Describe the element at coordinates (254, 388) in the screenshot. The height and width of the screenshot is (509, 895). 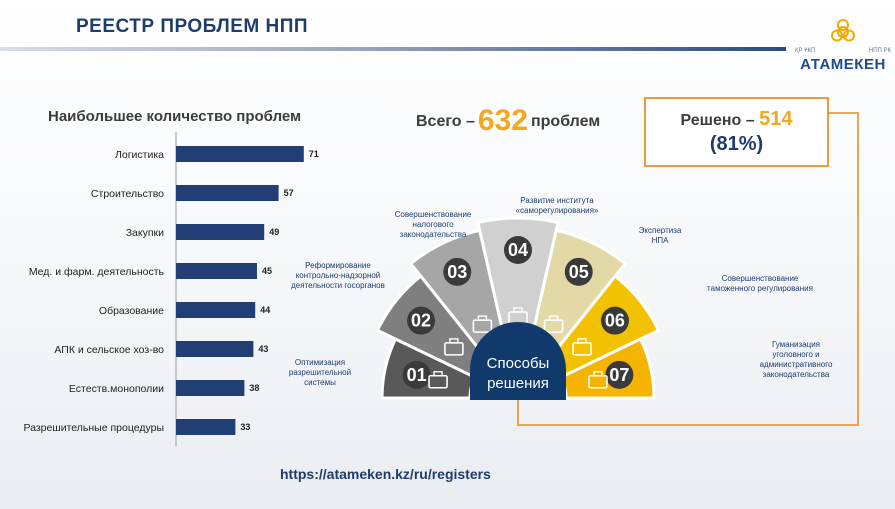
I see `value-label: 38` at that location.